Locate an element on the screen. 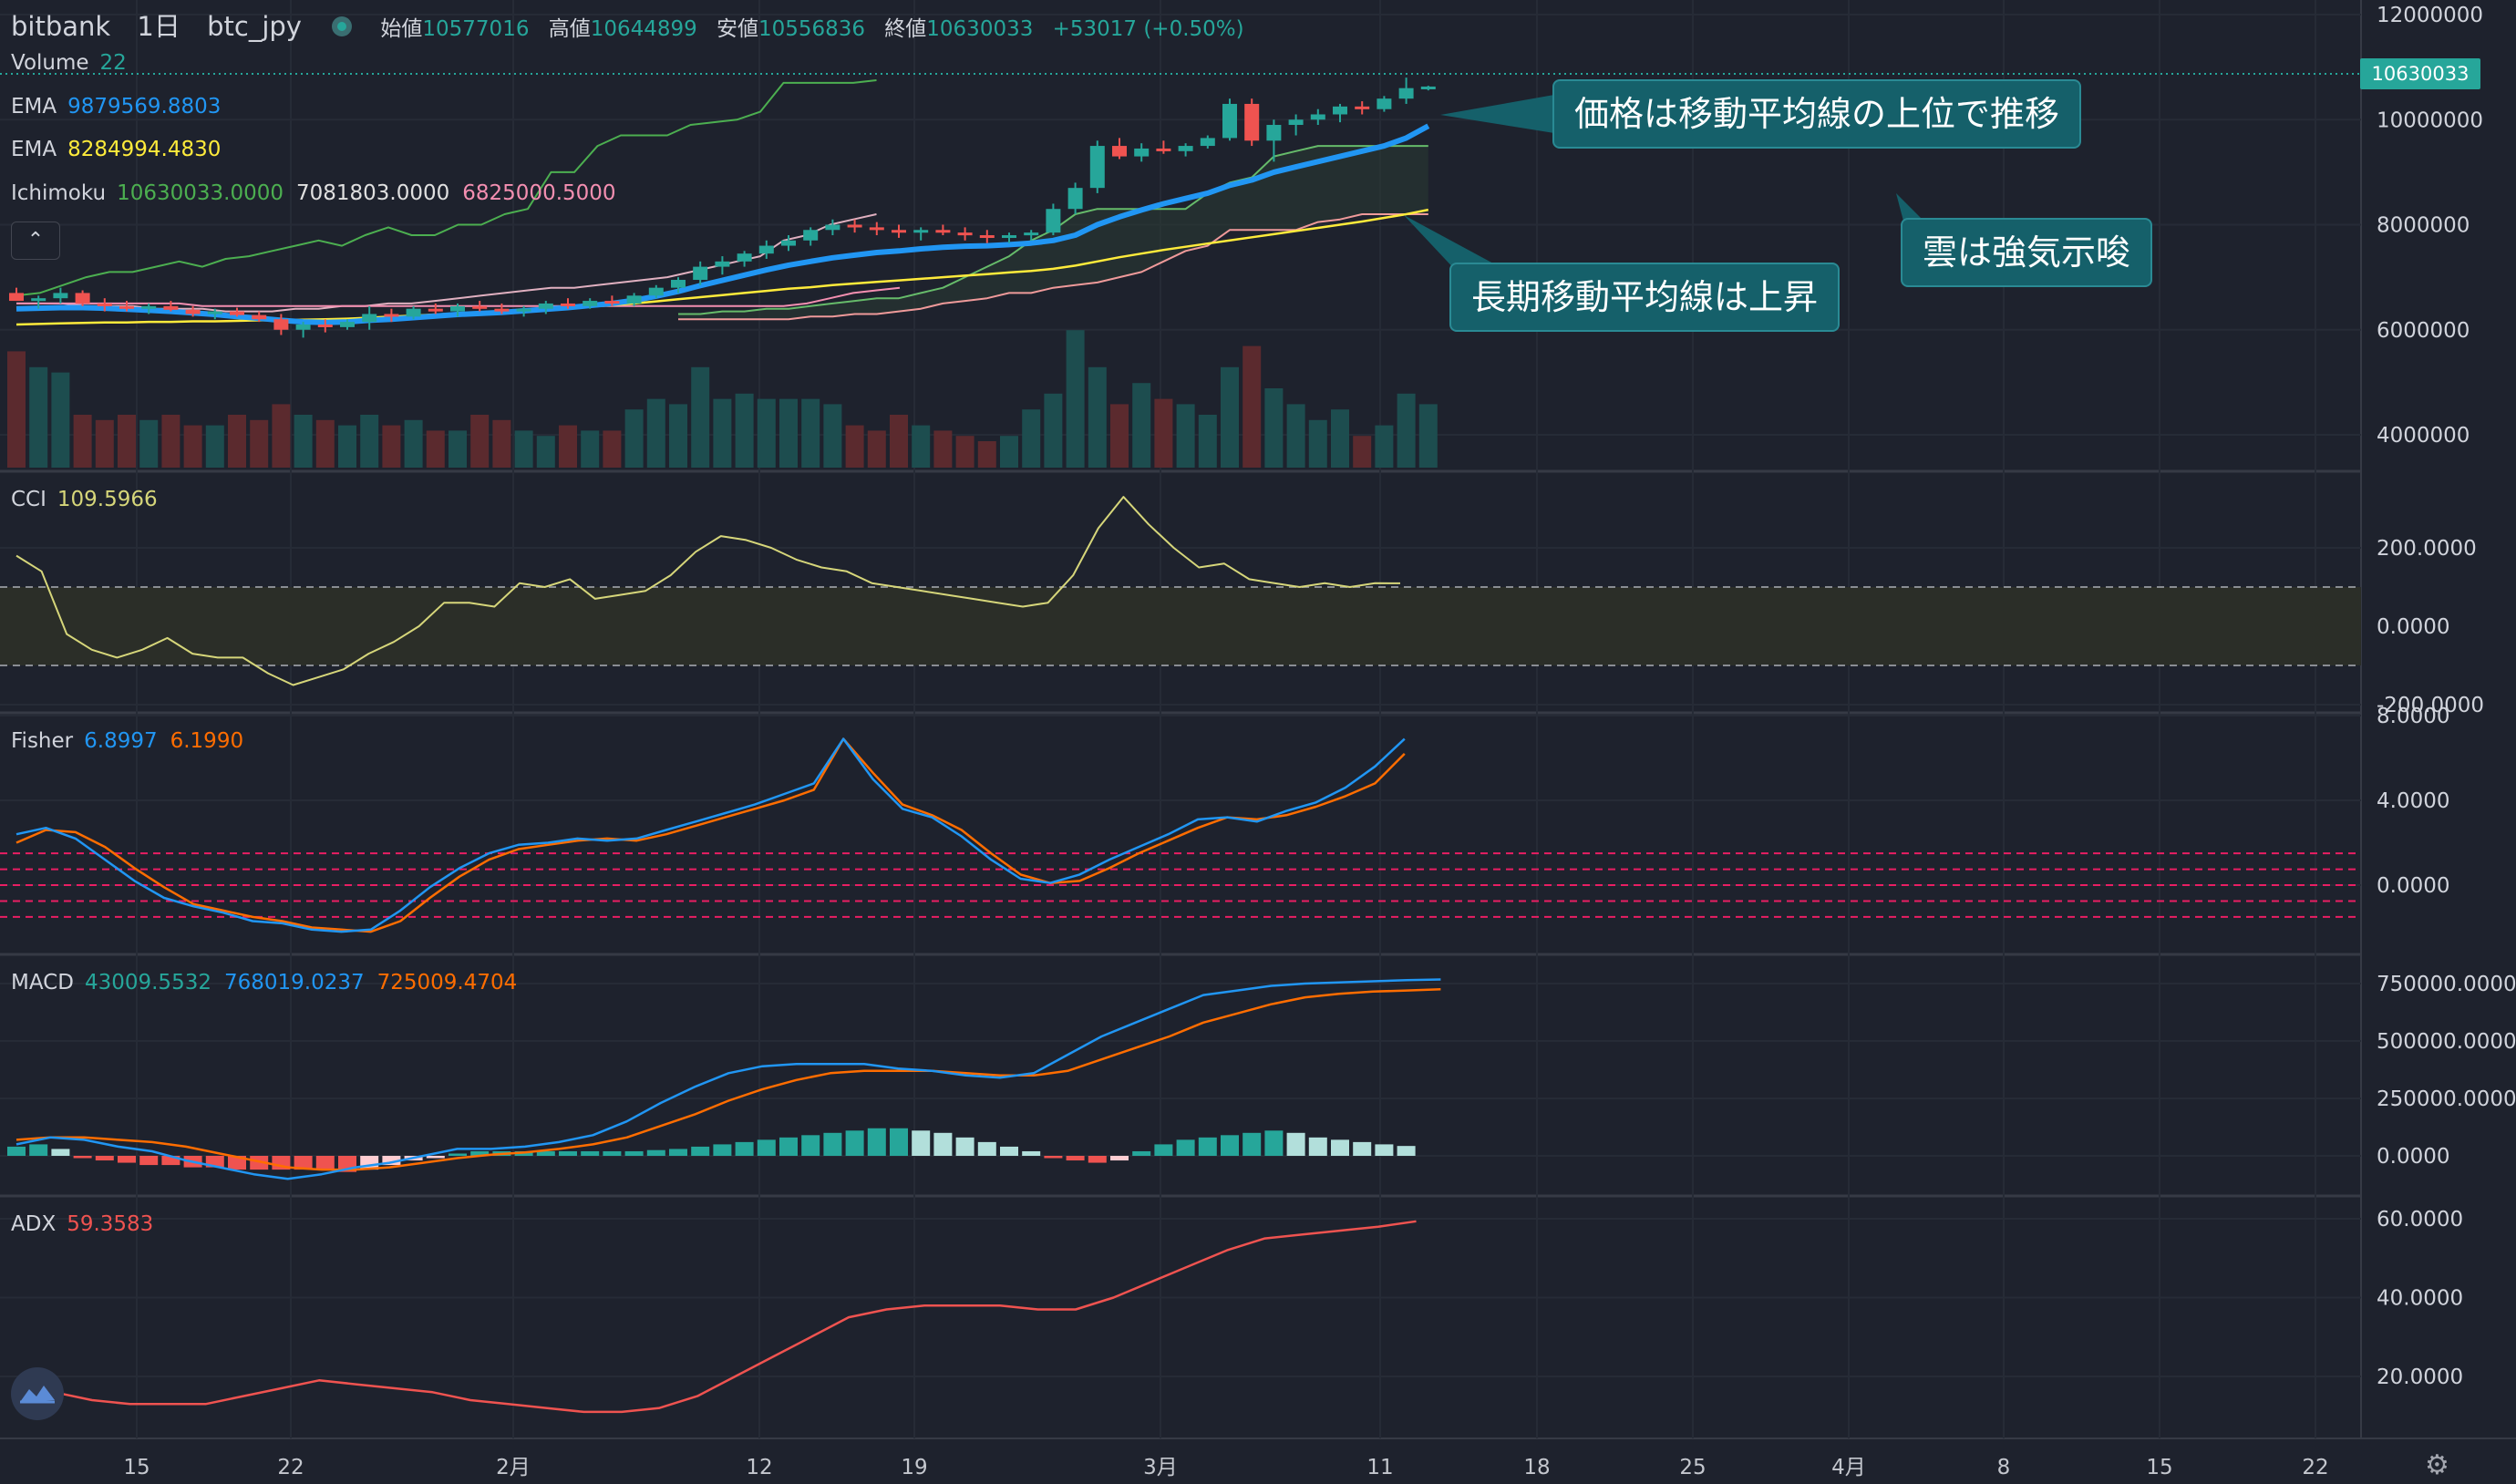 The height and width of the screenshot is (1484, 2516). ema-slow-line is located at coordinates (722, 267).